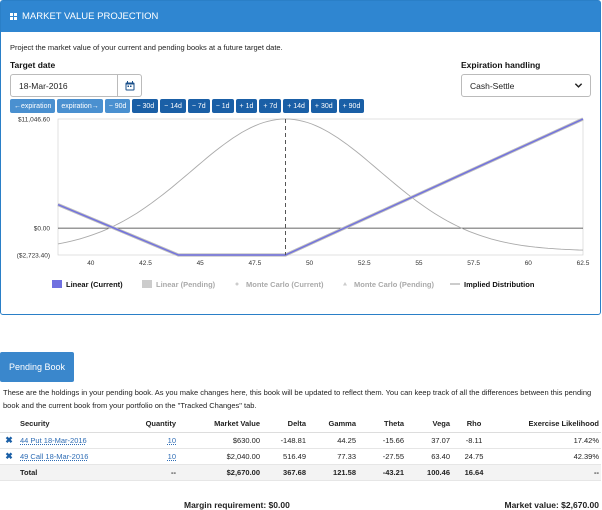 This screenshot has width=602, height=510. I want to click on security-link: 49 Call 18-Mar-2016, so click(54, 456).